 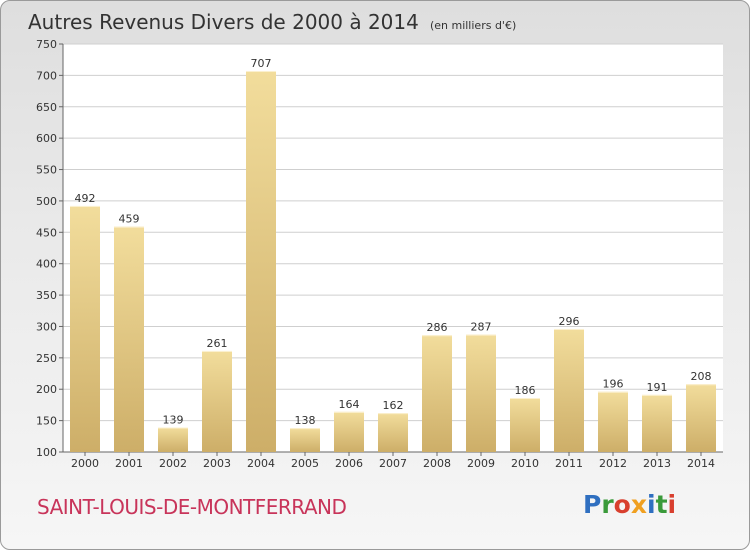 What do you see at coordinates (701, 376) in the screenshot?
I see `data-label: 208` at bounding box center [701, 376].